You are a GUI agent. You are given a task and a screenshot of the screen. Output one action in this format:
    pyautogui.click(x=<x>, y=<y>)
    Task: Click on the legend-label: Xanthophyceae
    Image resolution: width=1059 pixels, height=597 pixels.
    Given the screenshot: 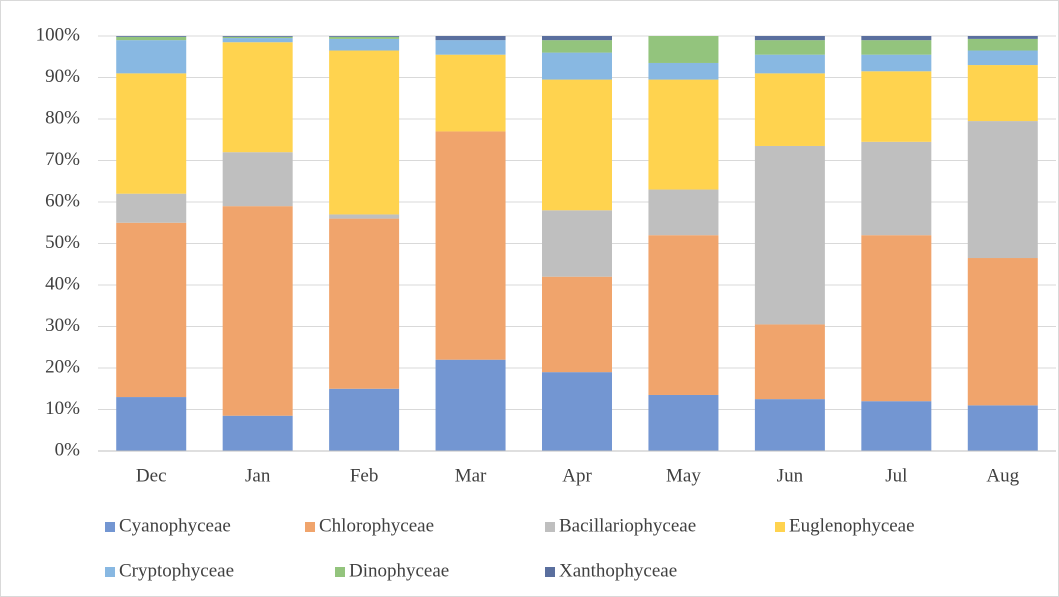 What is the action you would take?
    pyautogui.click(x=618, y=570)
    